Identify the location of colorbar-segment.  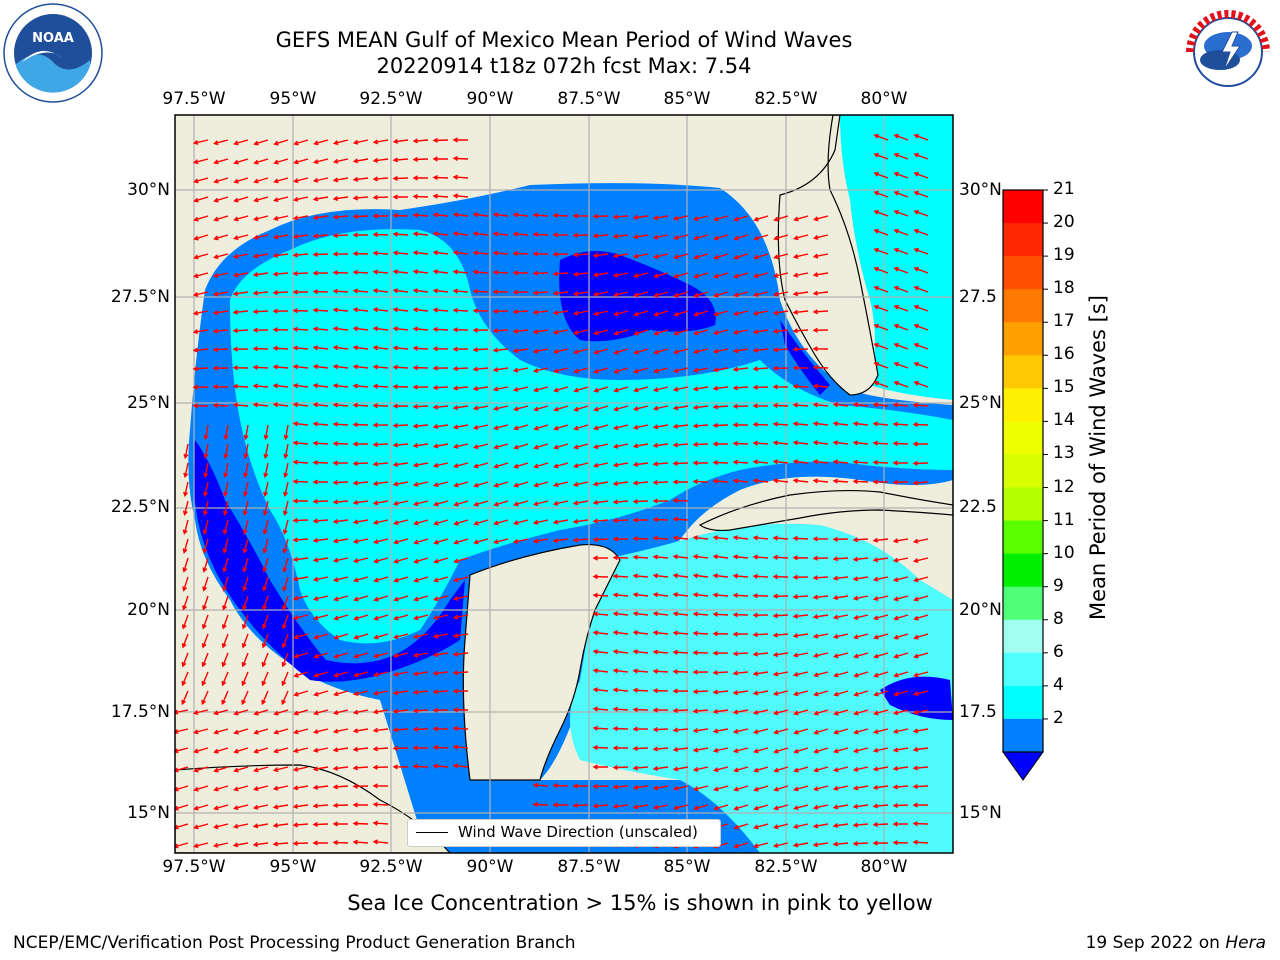
(1023, 636).